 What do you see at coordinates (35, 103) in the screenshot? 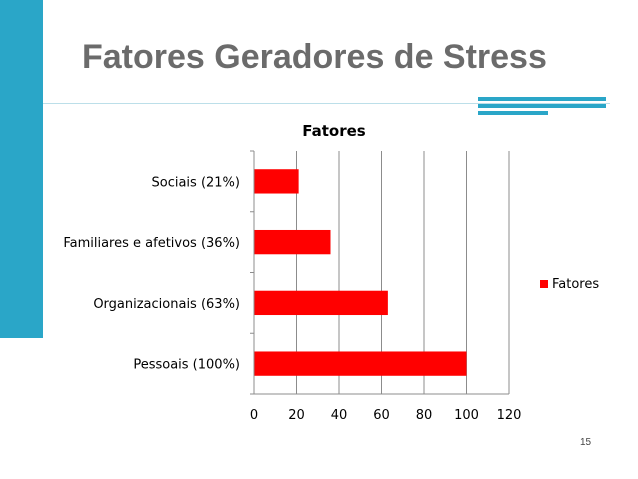
I see `title-divider-accent` at bounding box center [35, 103].